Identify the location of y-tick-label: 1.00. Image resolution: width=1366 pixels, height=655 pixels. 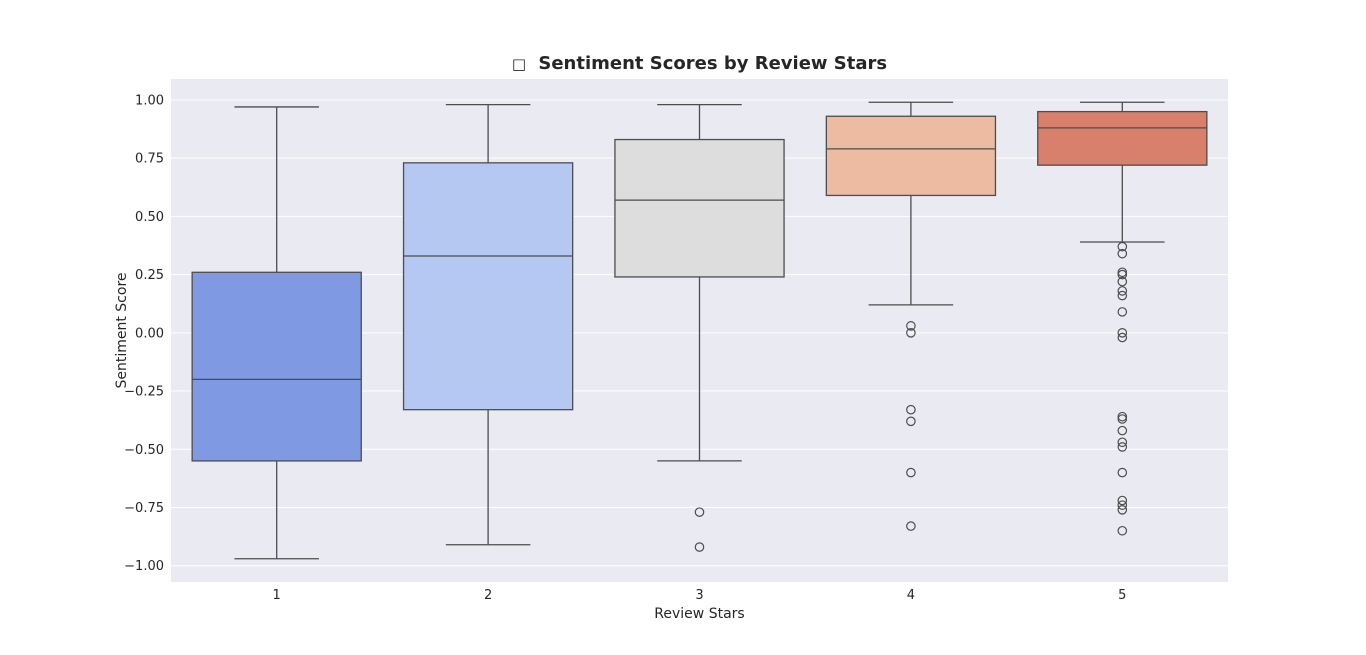
(149, 100).